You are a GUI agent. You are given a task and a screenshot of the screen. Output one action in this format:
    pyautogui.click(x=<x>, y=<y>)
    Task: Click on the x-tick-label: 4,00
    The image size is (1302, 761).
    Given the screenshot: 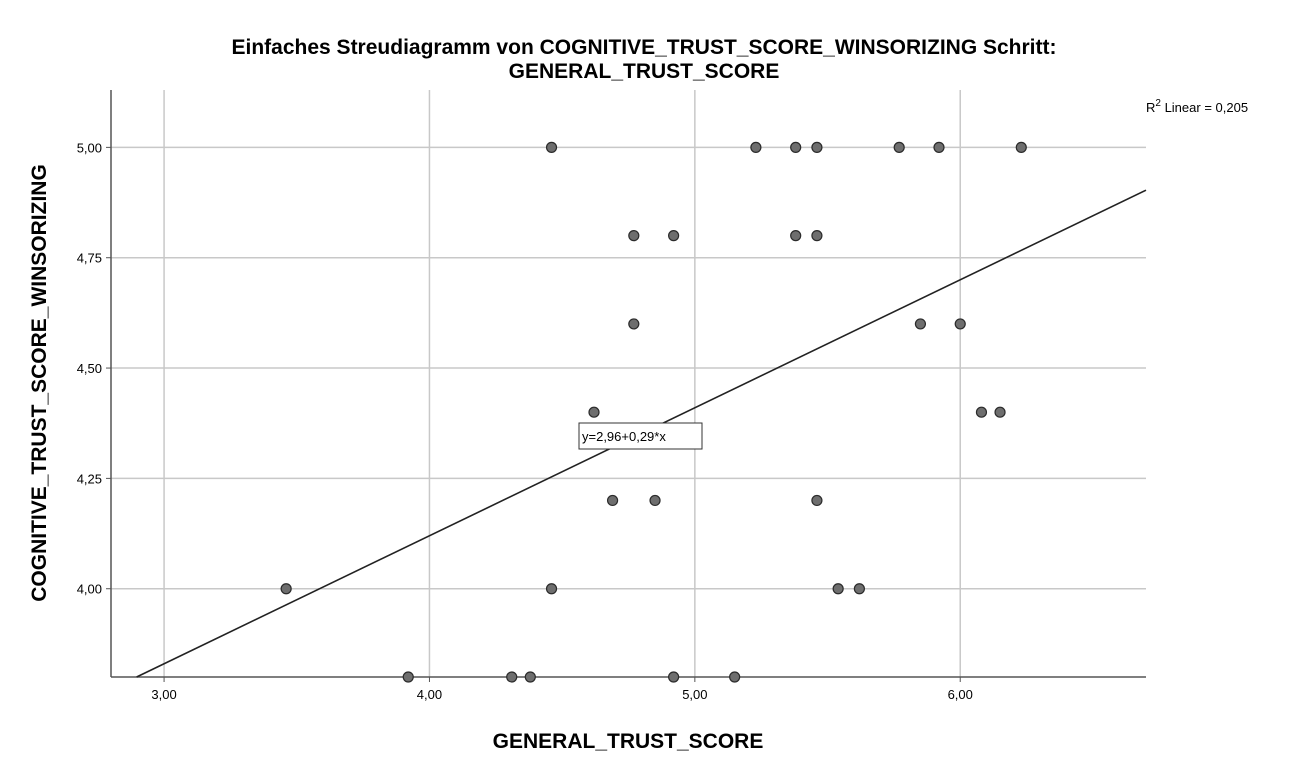 What is the action you would take?
    pyautogui.click(x=429, y=694)
    